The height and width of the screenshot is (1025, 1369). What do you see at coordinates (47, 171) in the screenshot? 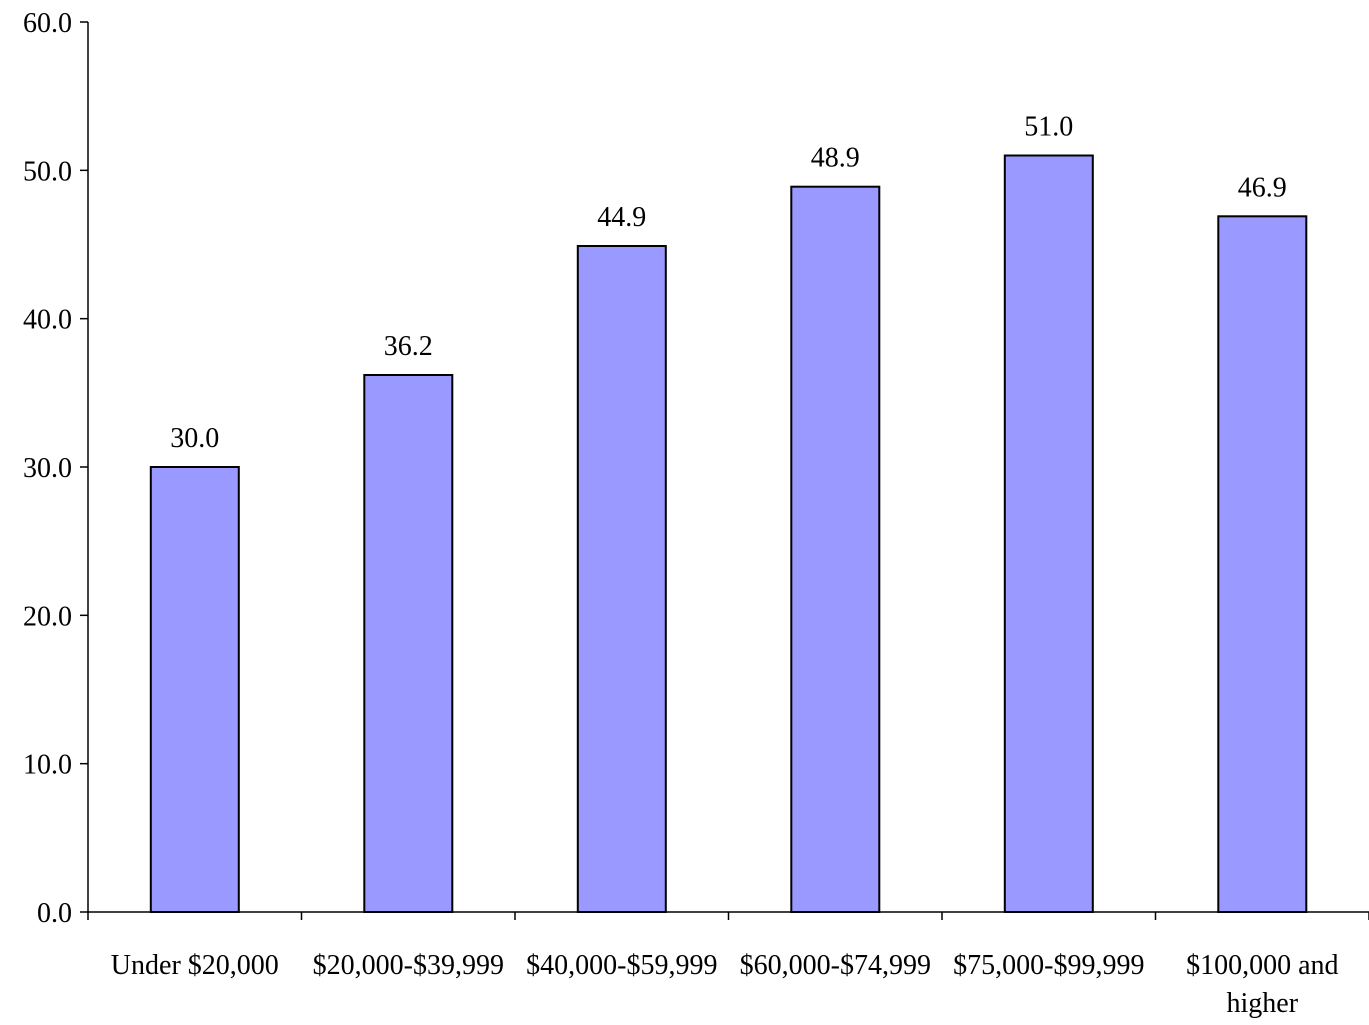
I see `y-tick-label-5: 50.0` at bounding box center [47, 171].